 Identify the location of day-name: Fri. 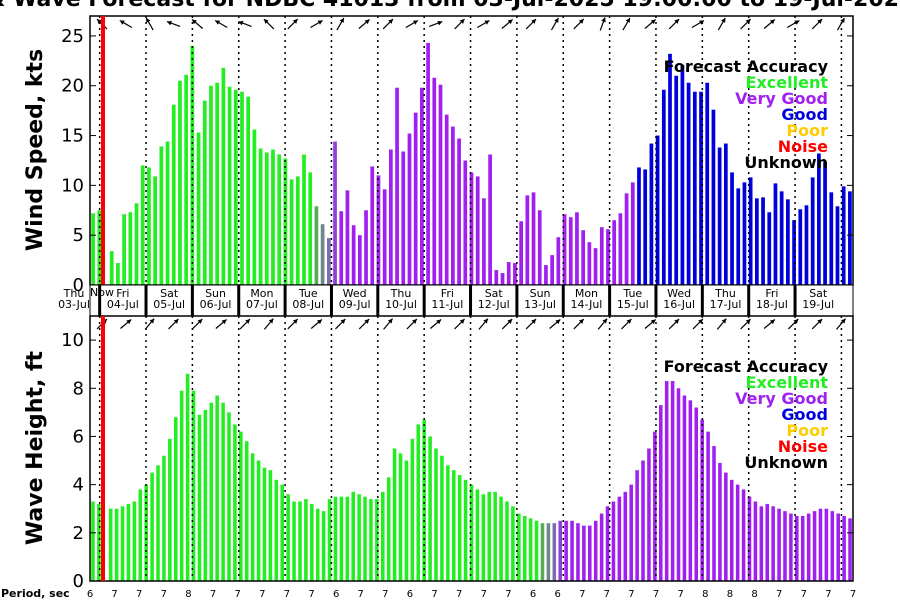
(447, 293).